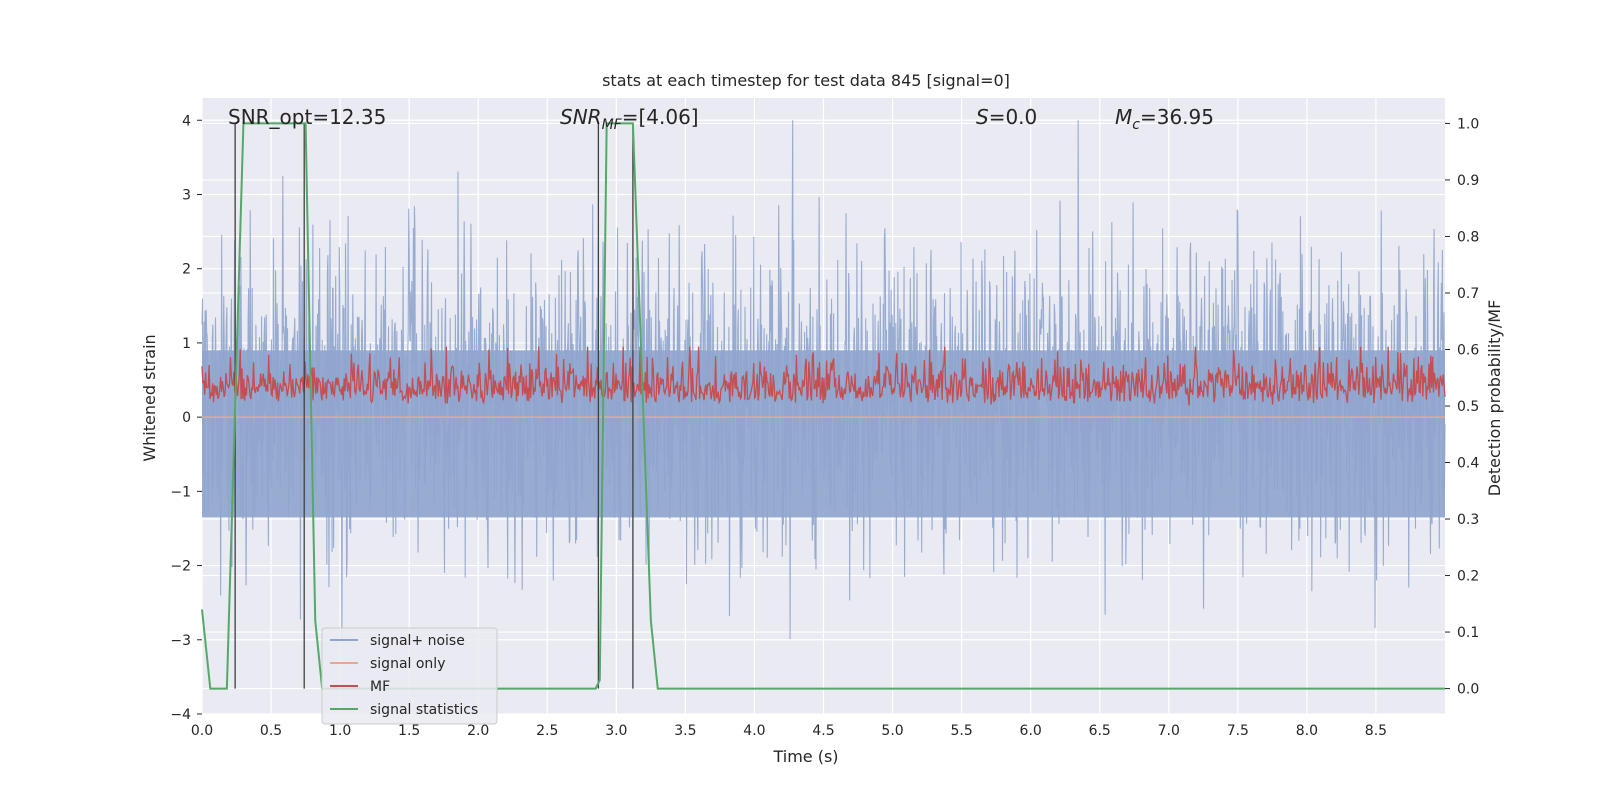 The height and width of the screenshot is (800, 1600). Describe the element at coordinates (754, 731) in the screenshot. I see `x-tick-label: 4.0` at that location.